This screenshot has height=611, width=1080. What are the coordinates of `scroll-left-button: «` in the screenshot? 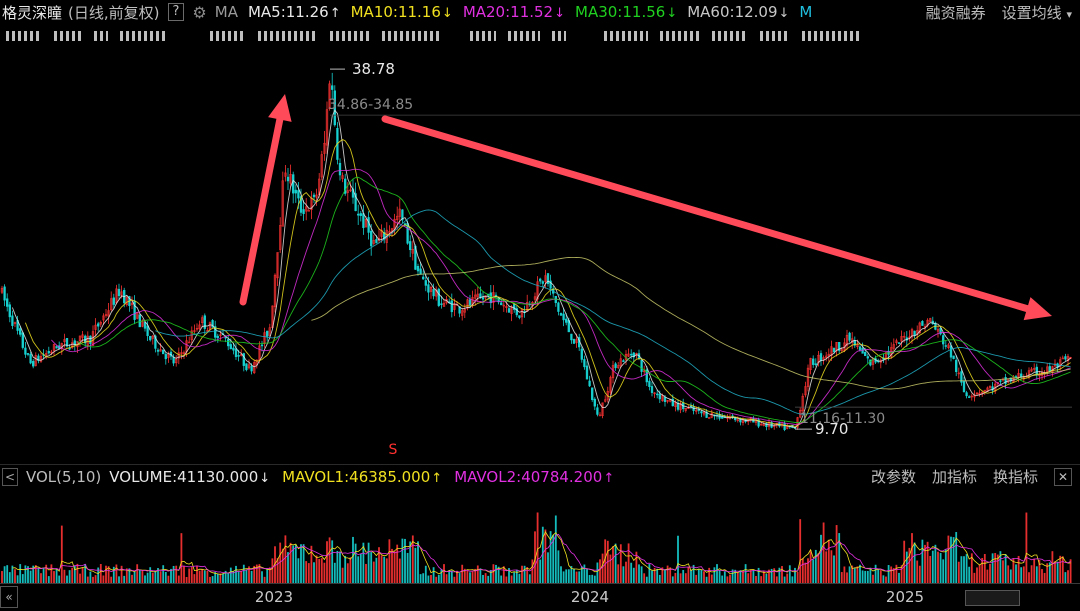 It's located at (9, 597).